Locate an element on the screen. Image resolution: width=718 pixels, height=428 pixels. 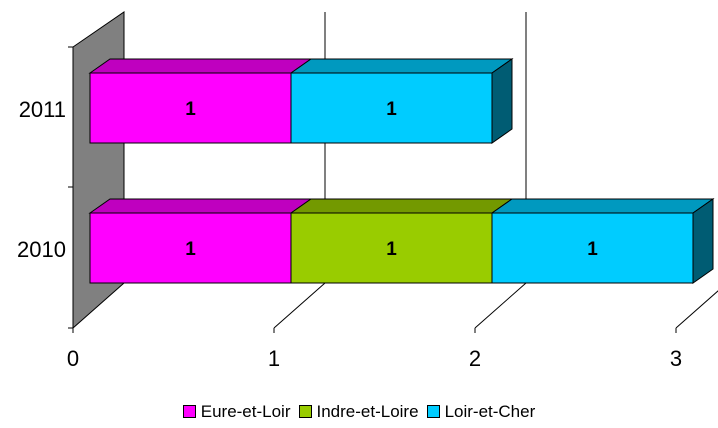
chart-legend: Eure-et-Loir Indre-et-Loire Loir-et-Cher is located at coordinates (359, 412).